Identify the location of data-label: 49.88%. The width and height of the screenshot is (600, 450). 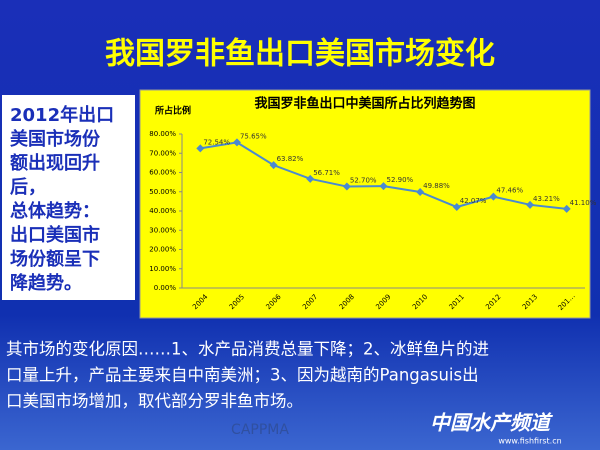
(436, 186).